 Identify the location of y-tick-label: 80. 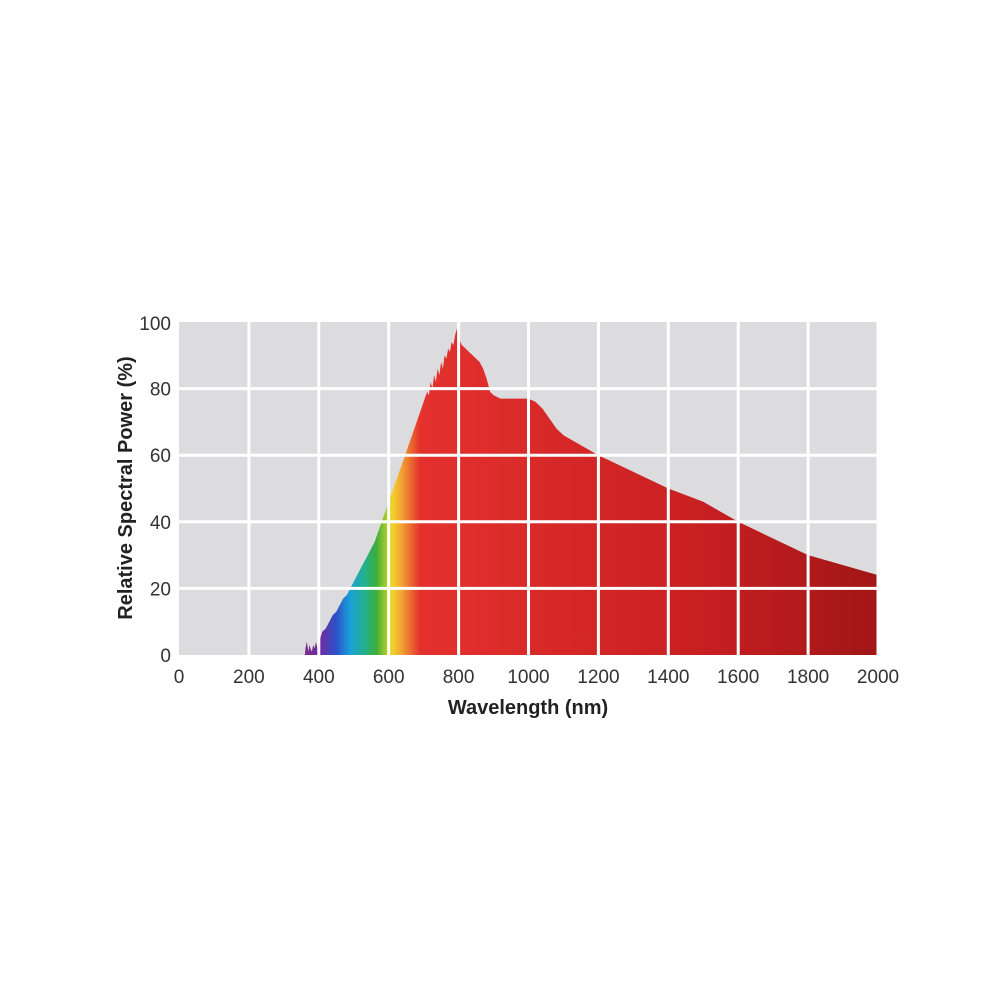
(160, 390).